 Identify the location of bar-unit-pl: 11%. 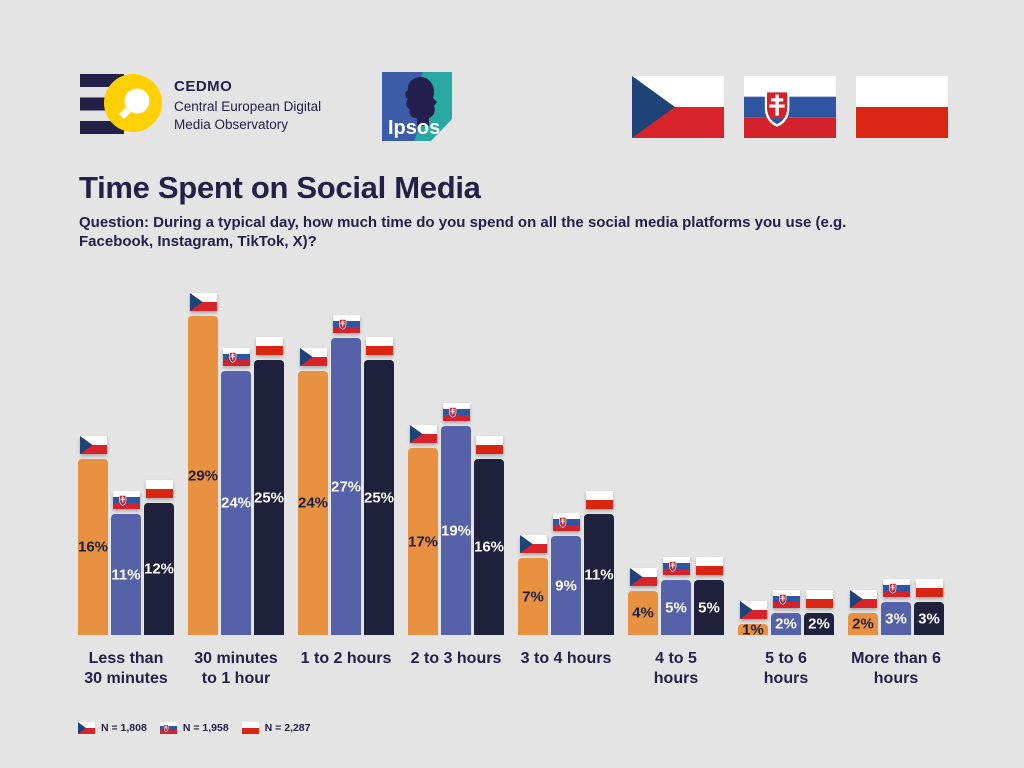
(599, 563).